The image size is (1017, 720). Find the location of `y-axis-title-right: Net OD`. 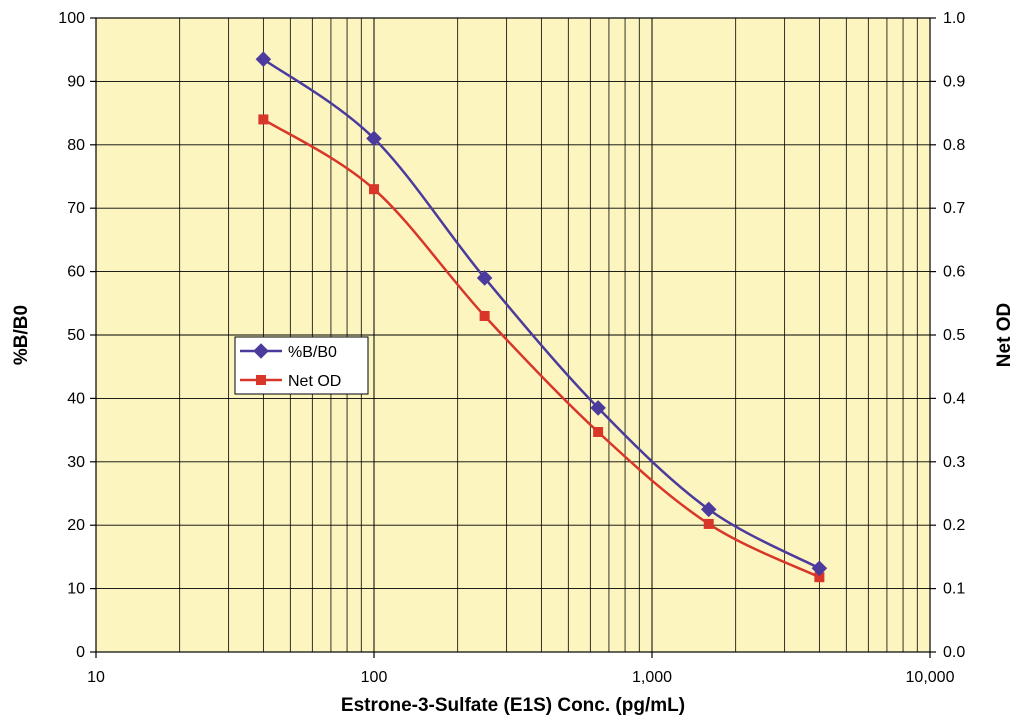

y-axis-title-right: Net OD is located at coordinates (1004, 335).